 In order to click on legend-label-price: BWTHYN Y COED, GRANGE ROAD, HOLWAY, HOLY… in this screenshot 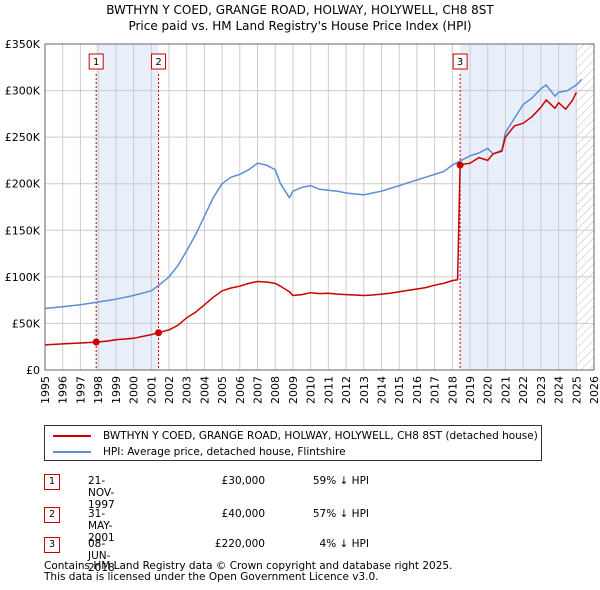, I will do `click(320, 436)`.